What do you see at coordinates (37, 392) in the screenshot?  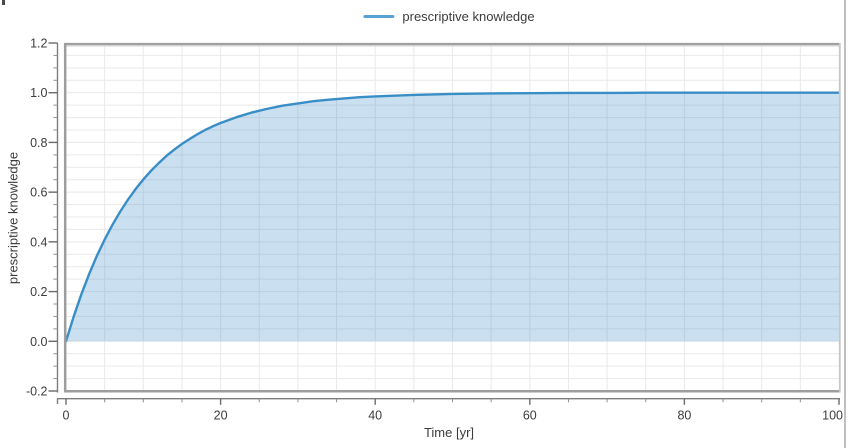 I see `y-tick-label: -0.2` at bounding box center [37, 392].